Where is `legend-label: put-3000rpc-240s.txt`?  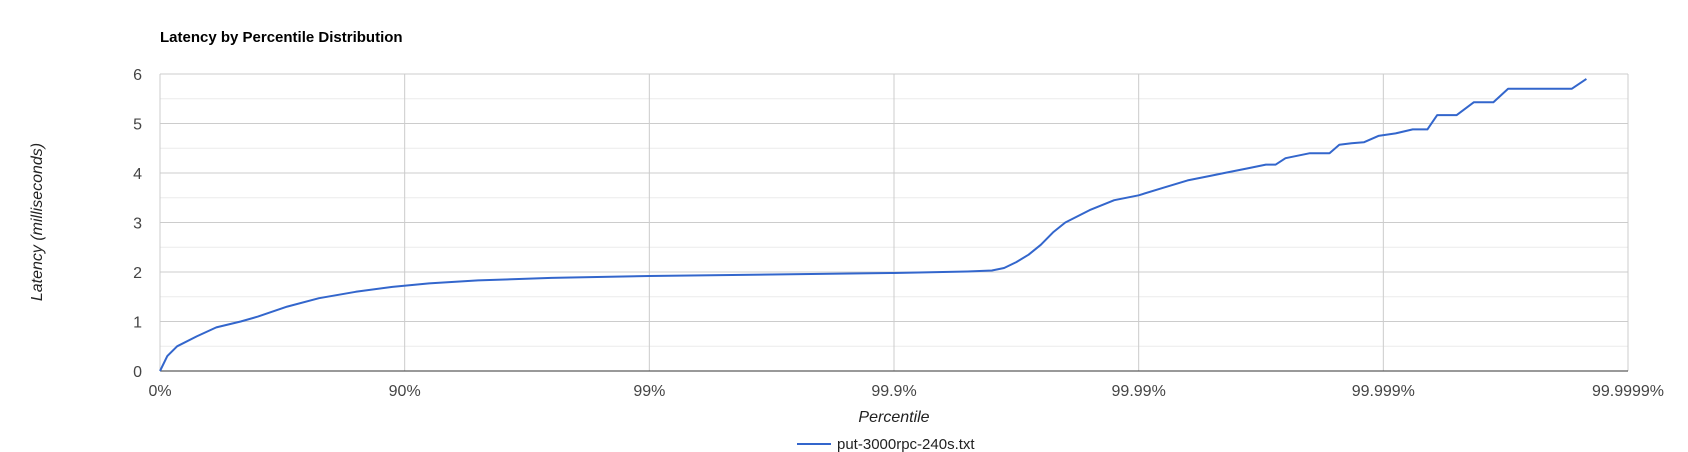 legend-label: put-3000rpc-240s.txt is located at coordinates (906, 444).